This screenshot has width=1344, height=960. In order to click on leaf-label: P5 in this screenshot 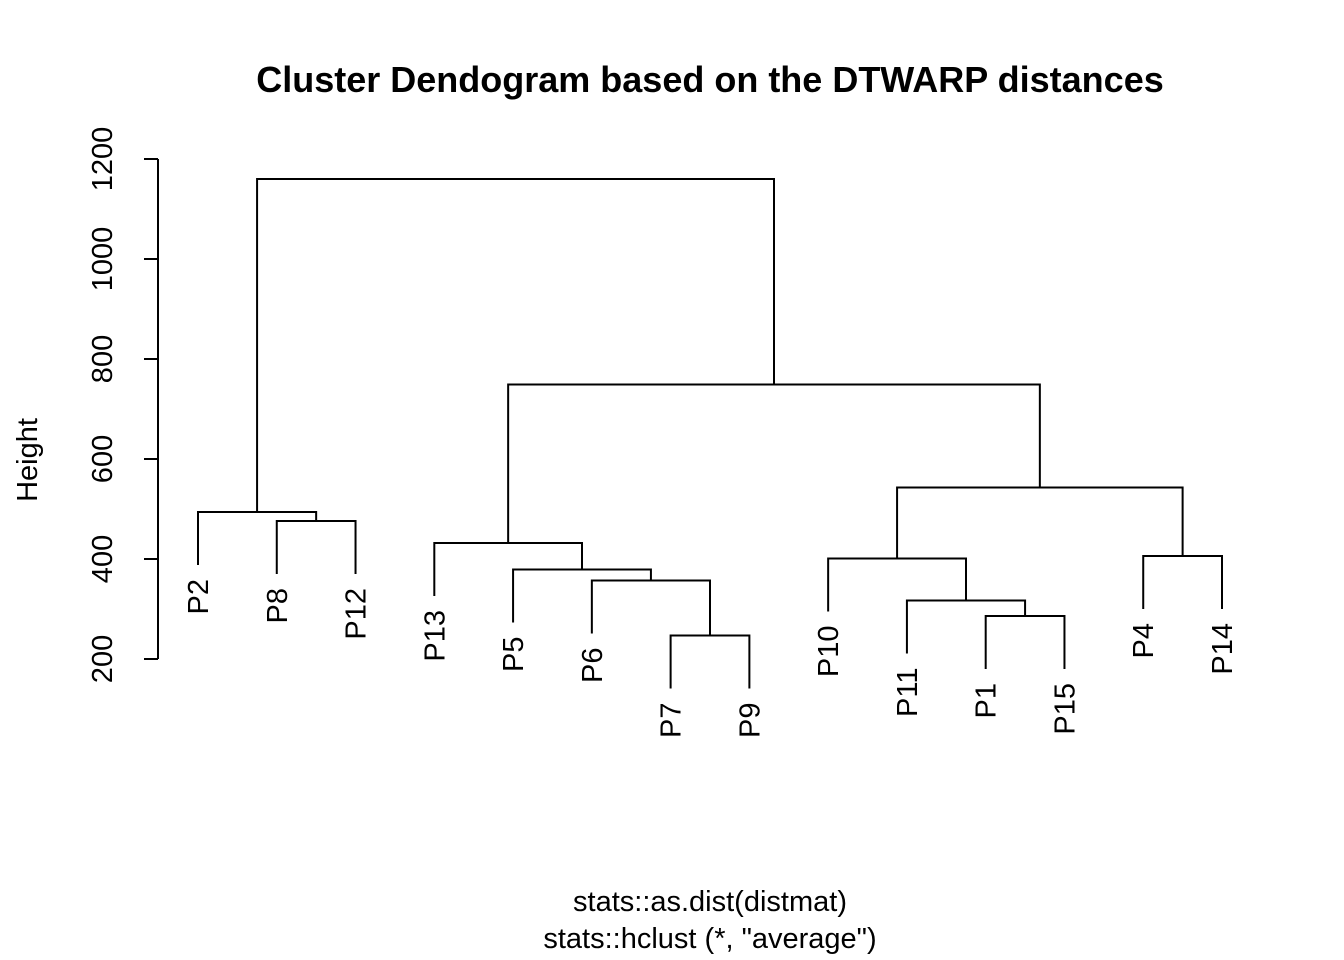, I will do `click(514, 654)`.